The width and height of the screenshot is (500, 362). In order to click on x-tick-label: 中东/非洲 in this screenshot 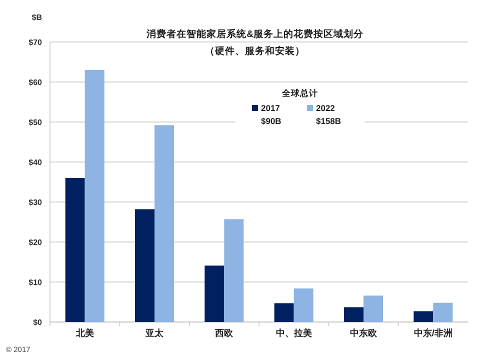, I will do `click(433, 333)`.